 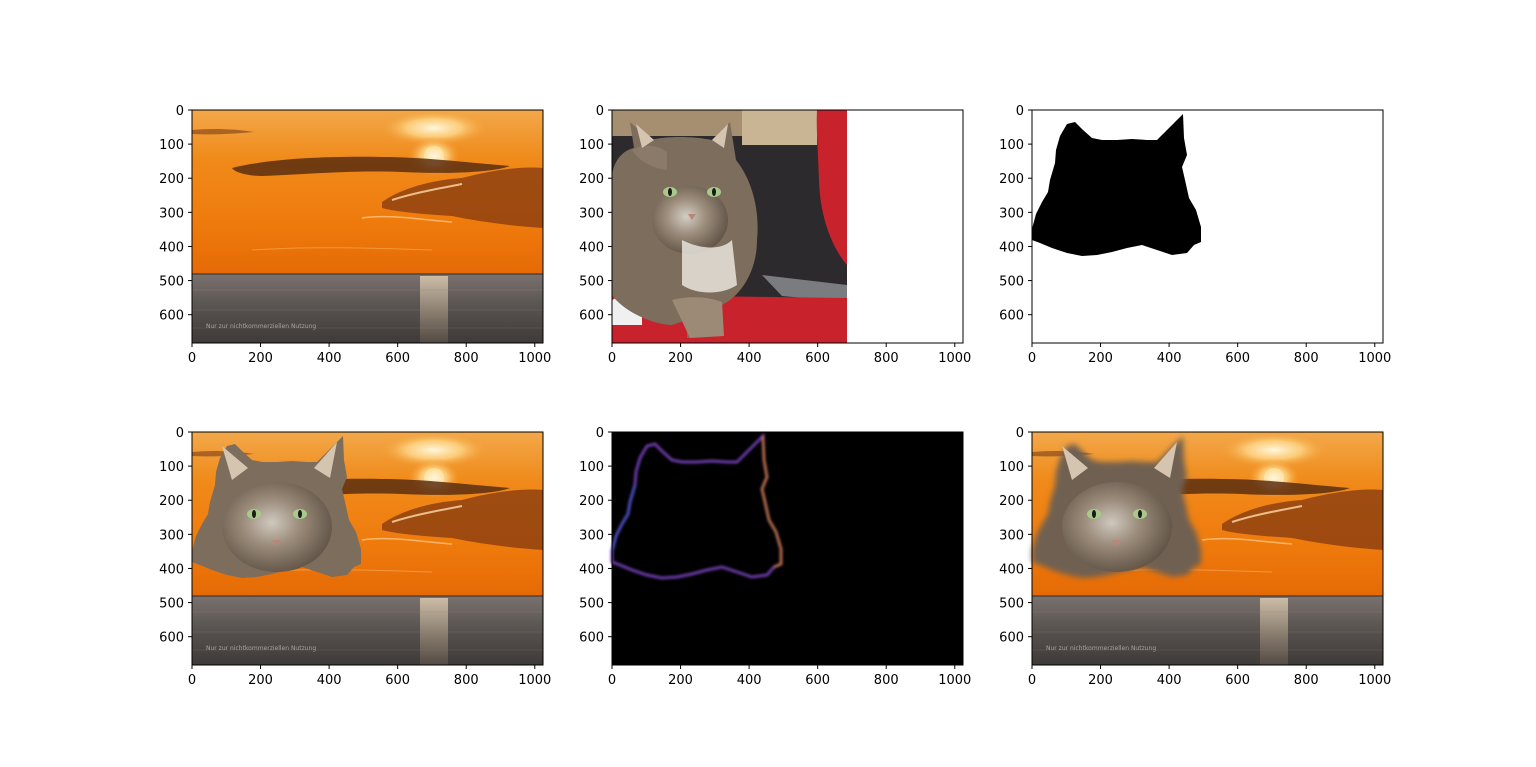 I want to click on panel-mask, so click(x=1207, y=226).